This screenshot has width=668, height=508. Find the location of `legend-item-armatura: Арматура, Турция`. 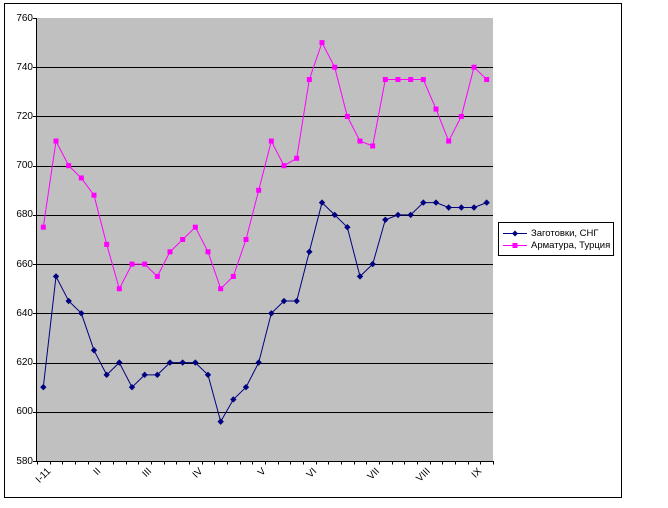

legend-item-armatura: Арматура, Турция is located at coordinates (557, 245).